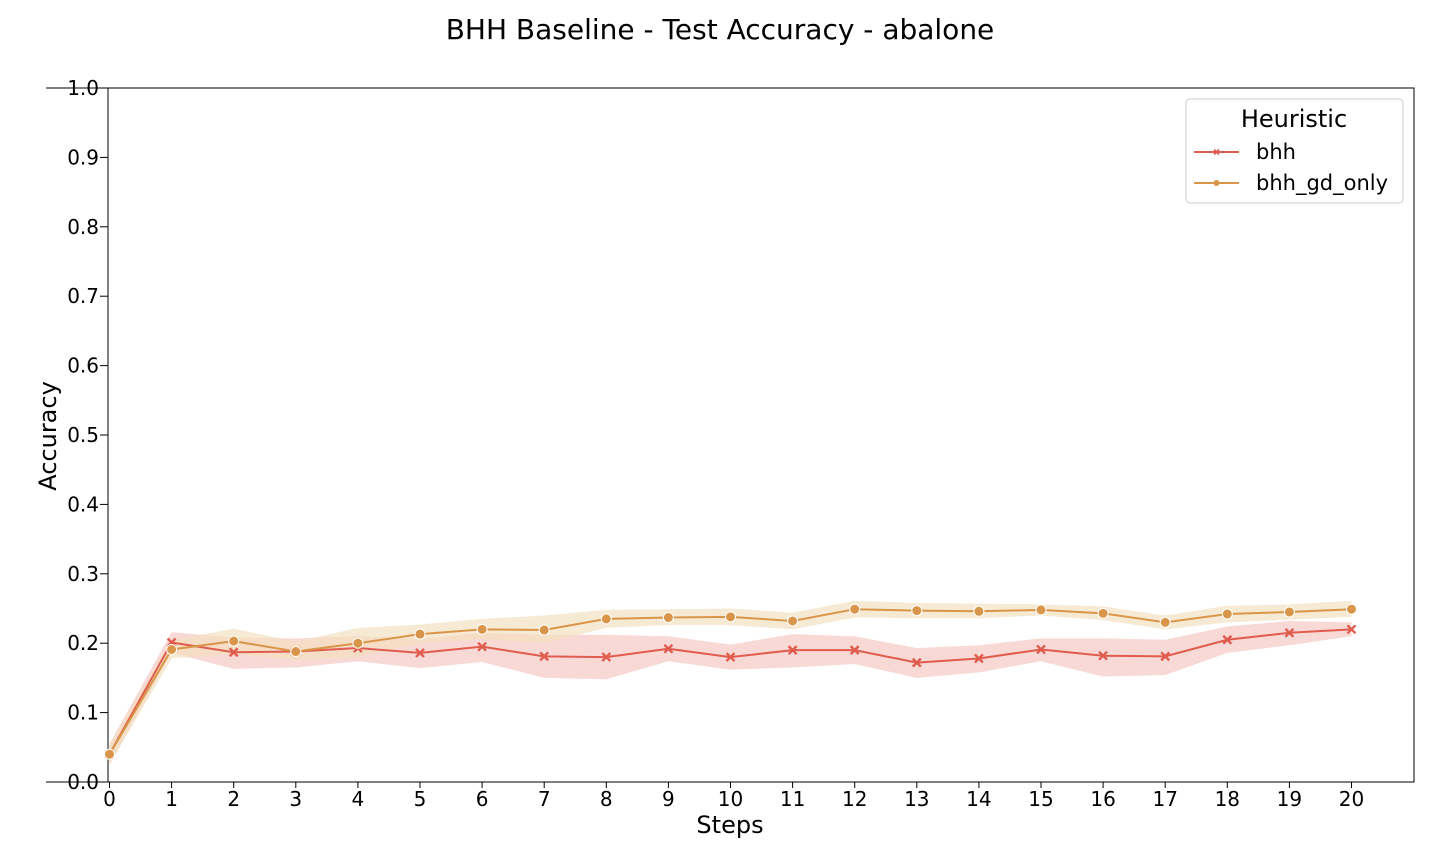 The width and height of the screenshot is (1440, 864). Describe the element at coordinates (1102, 799) in the screenshot. I see `x-tick-label: 16` at that location.